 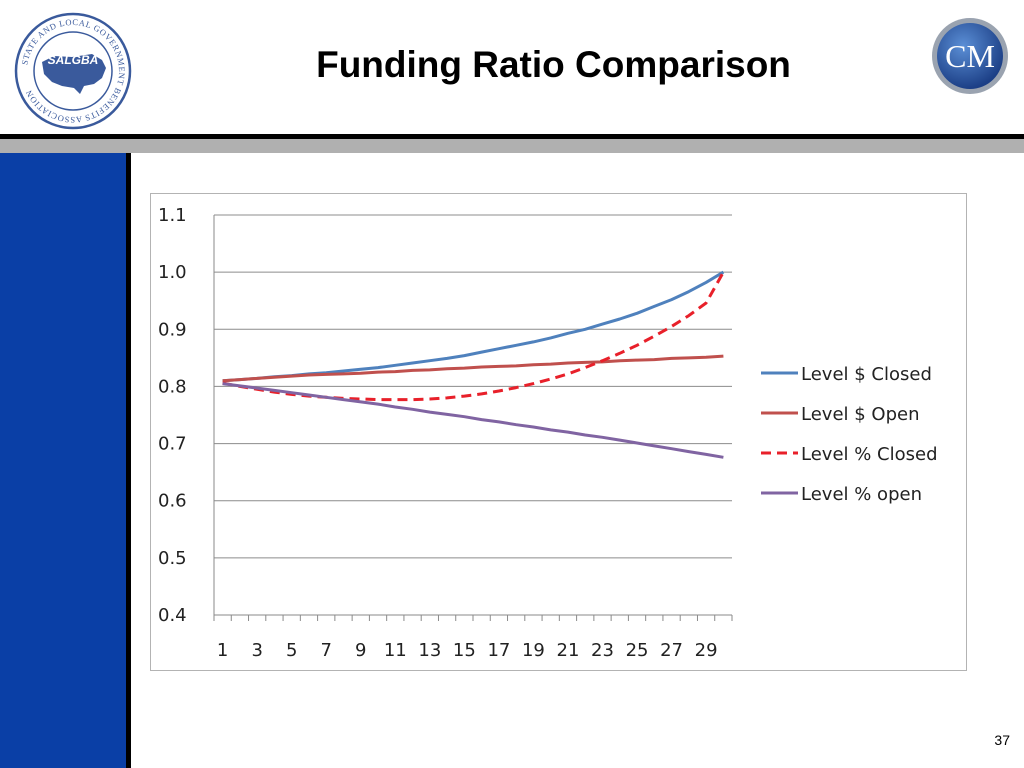 I want to click on x-tick-label: 11, so click(x=395, y=650).